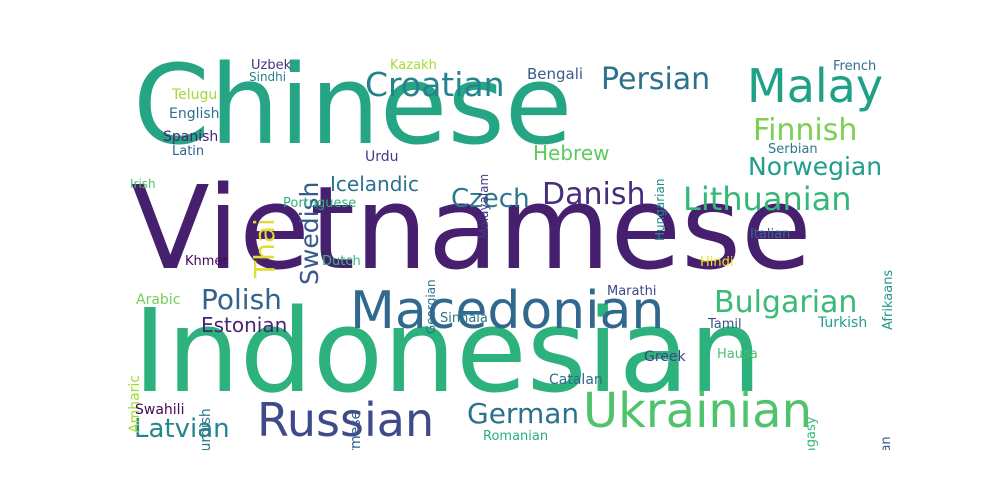  What do you see at coordinates (737, 354) in the screenshot?
I see `word-hausa: Hausa` at bounding box center [737, 354].